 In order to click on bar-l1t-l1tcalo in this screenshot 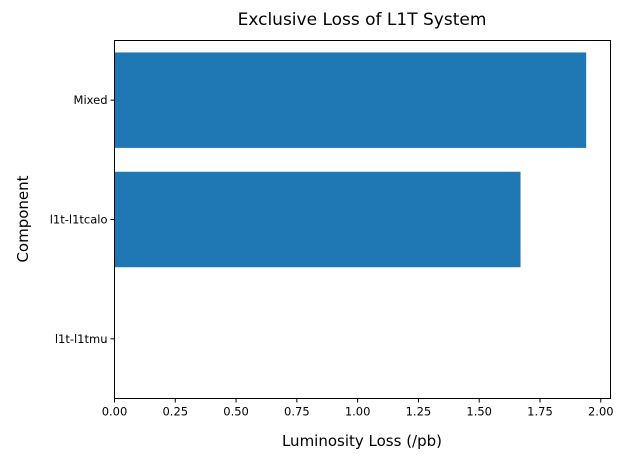, I will do `click(317, 219)`.